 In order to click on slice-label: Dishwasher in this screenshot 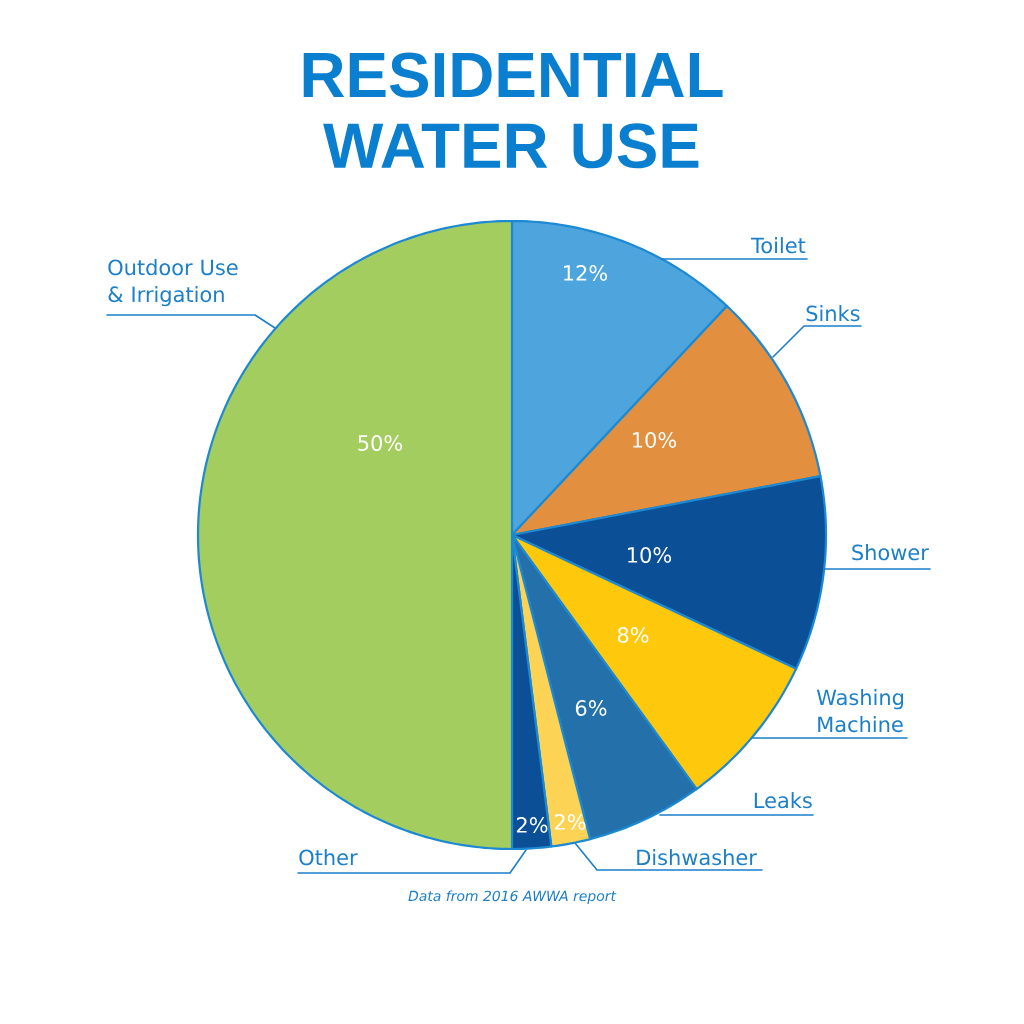, I will do `click(697, 857)`.